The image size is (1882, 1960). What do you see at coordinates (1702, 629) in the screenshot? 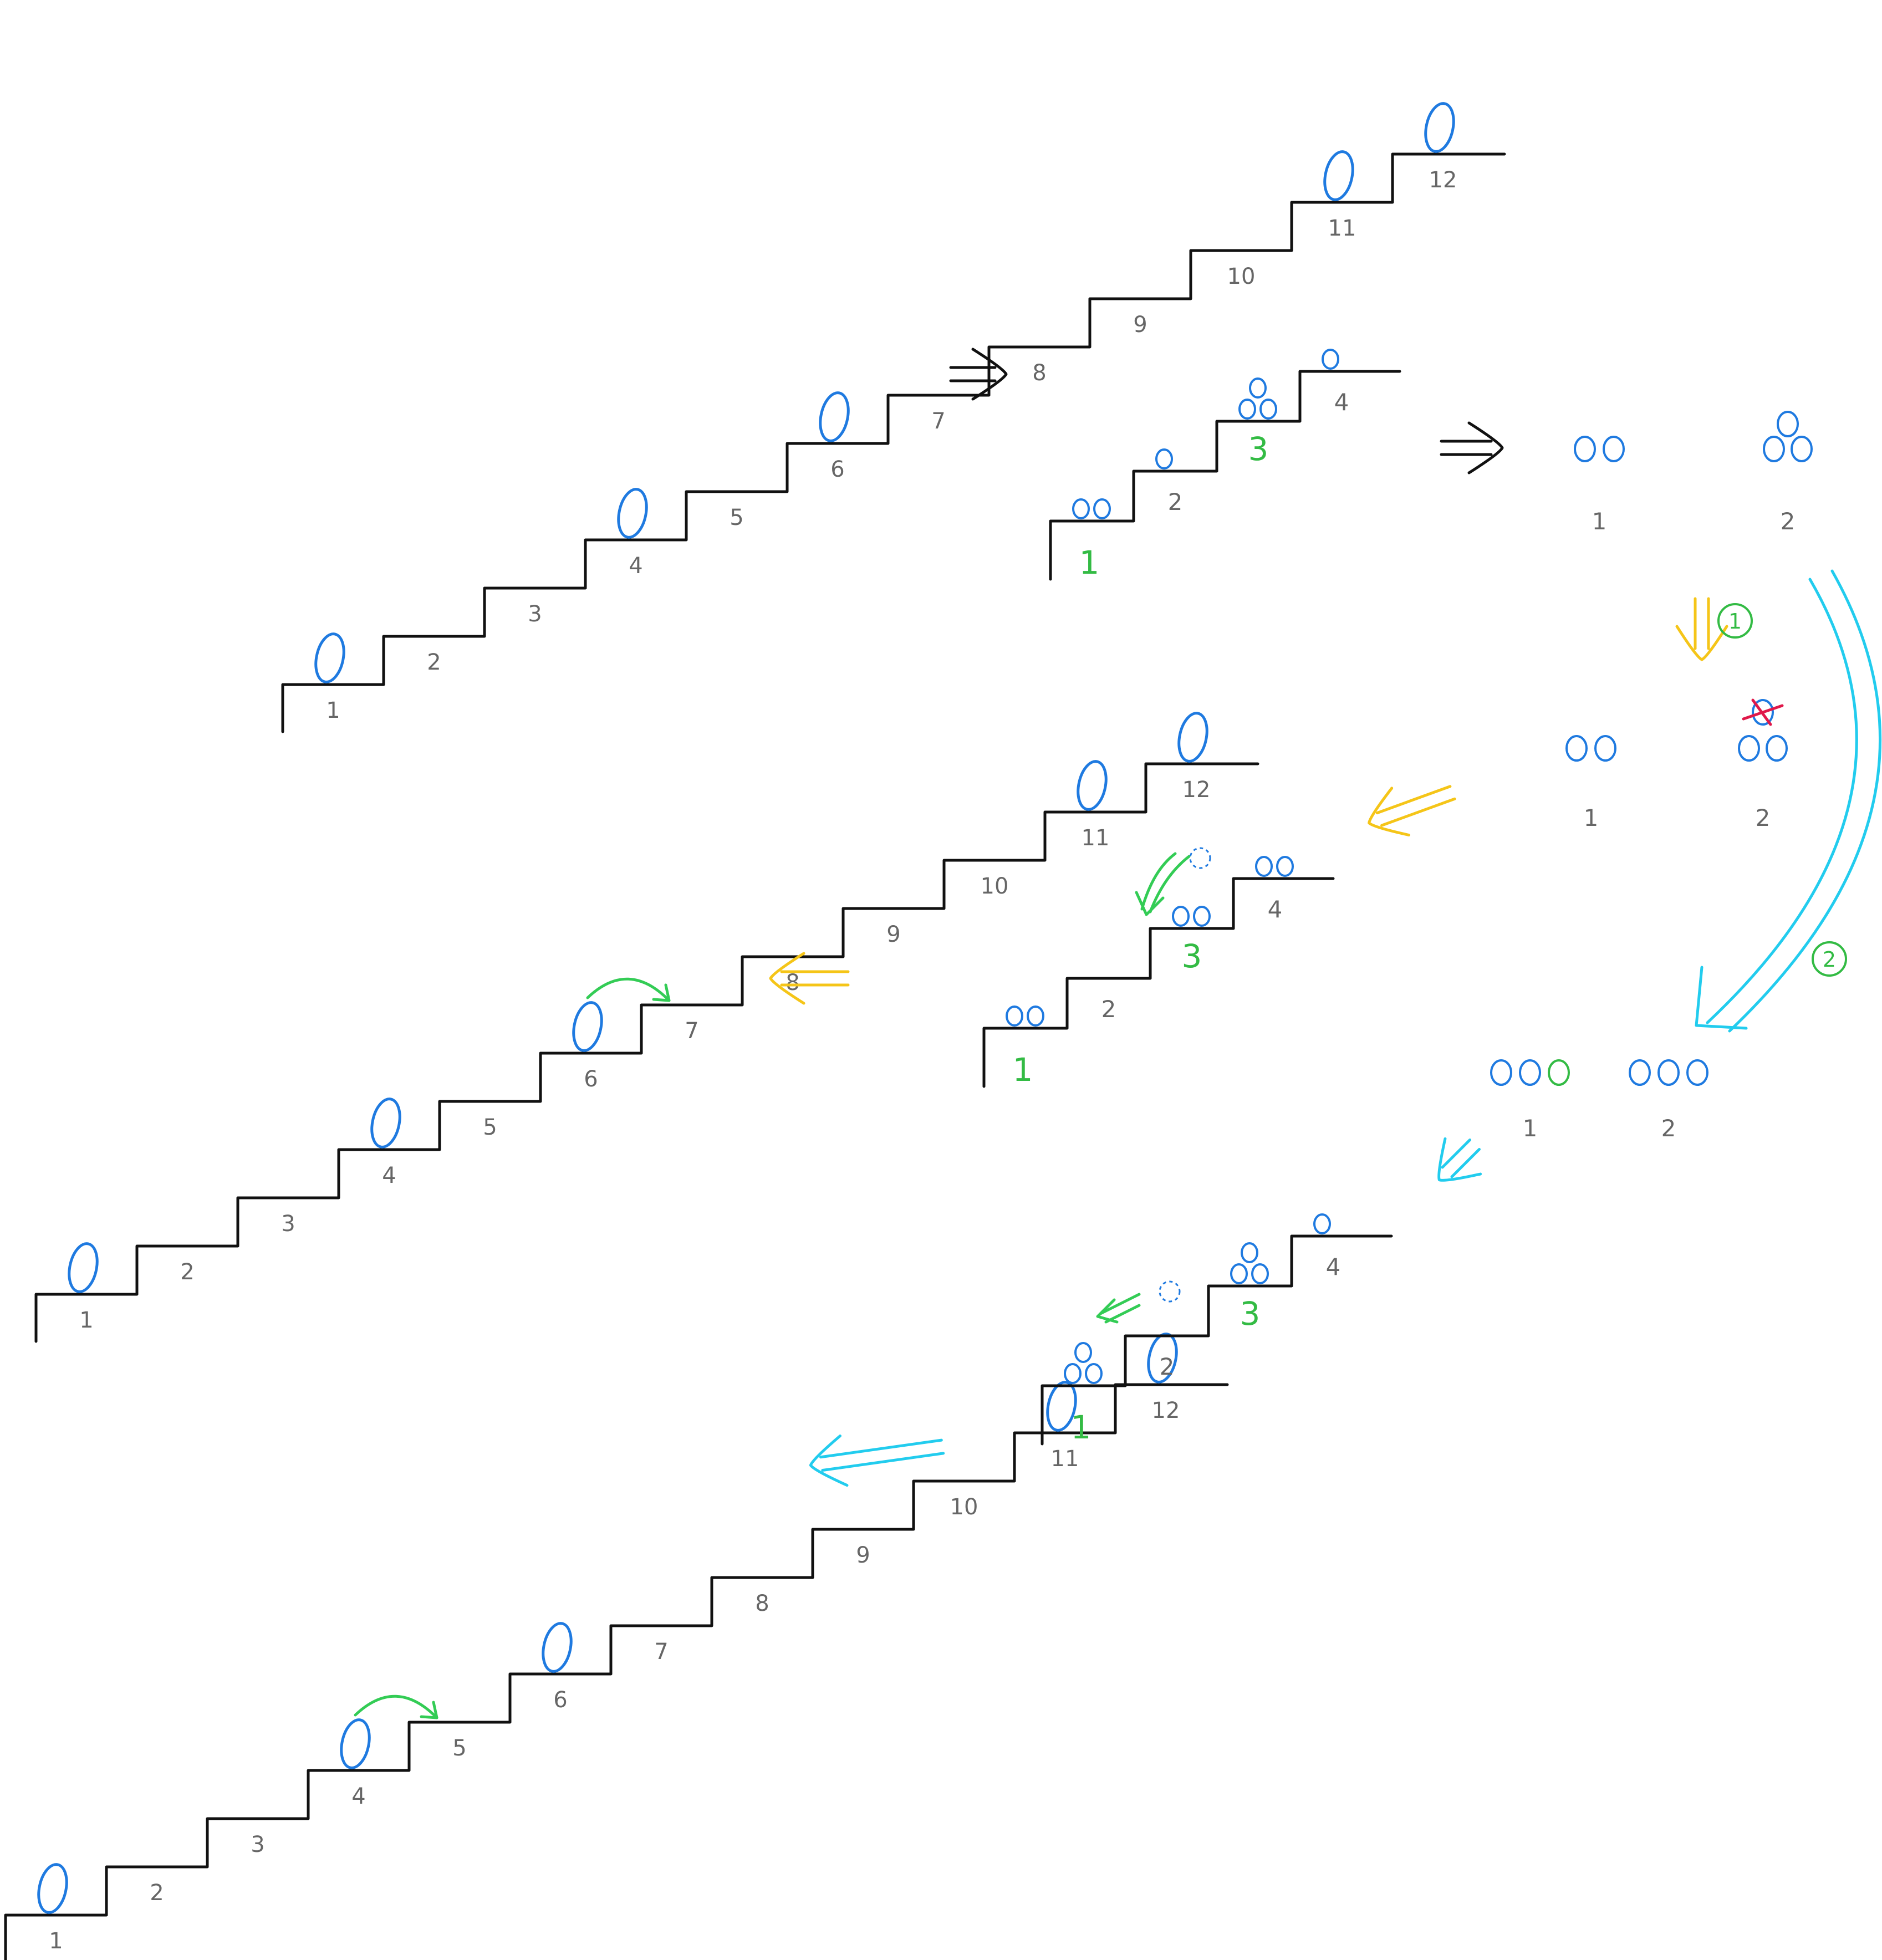
I see `step-1-arrow` at bounding box center [1702, 629].